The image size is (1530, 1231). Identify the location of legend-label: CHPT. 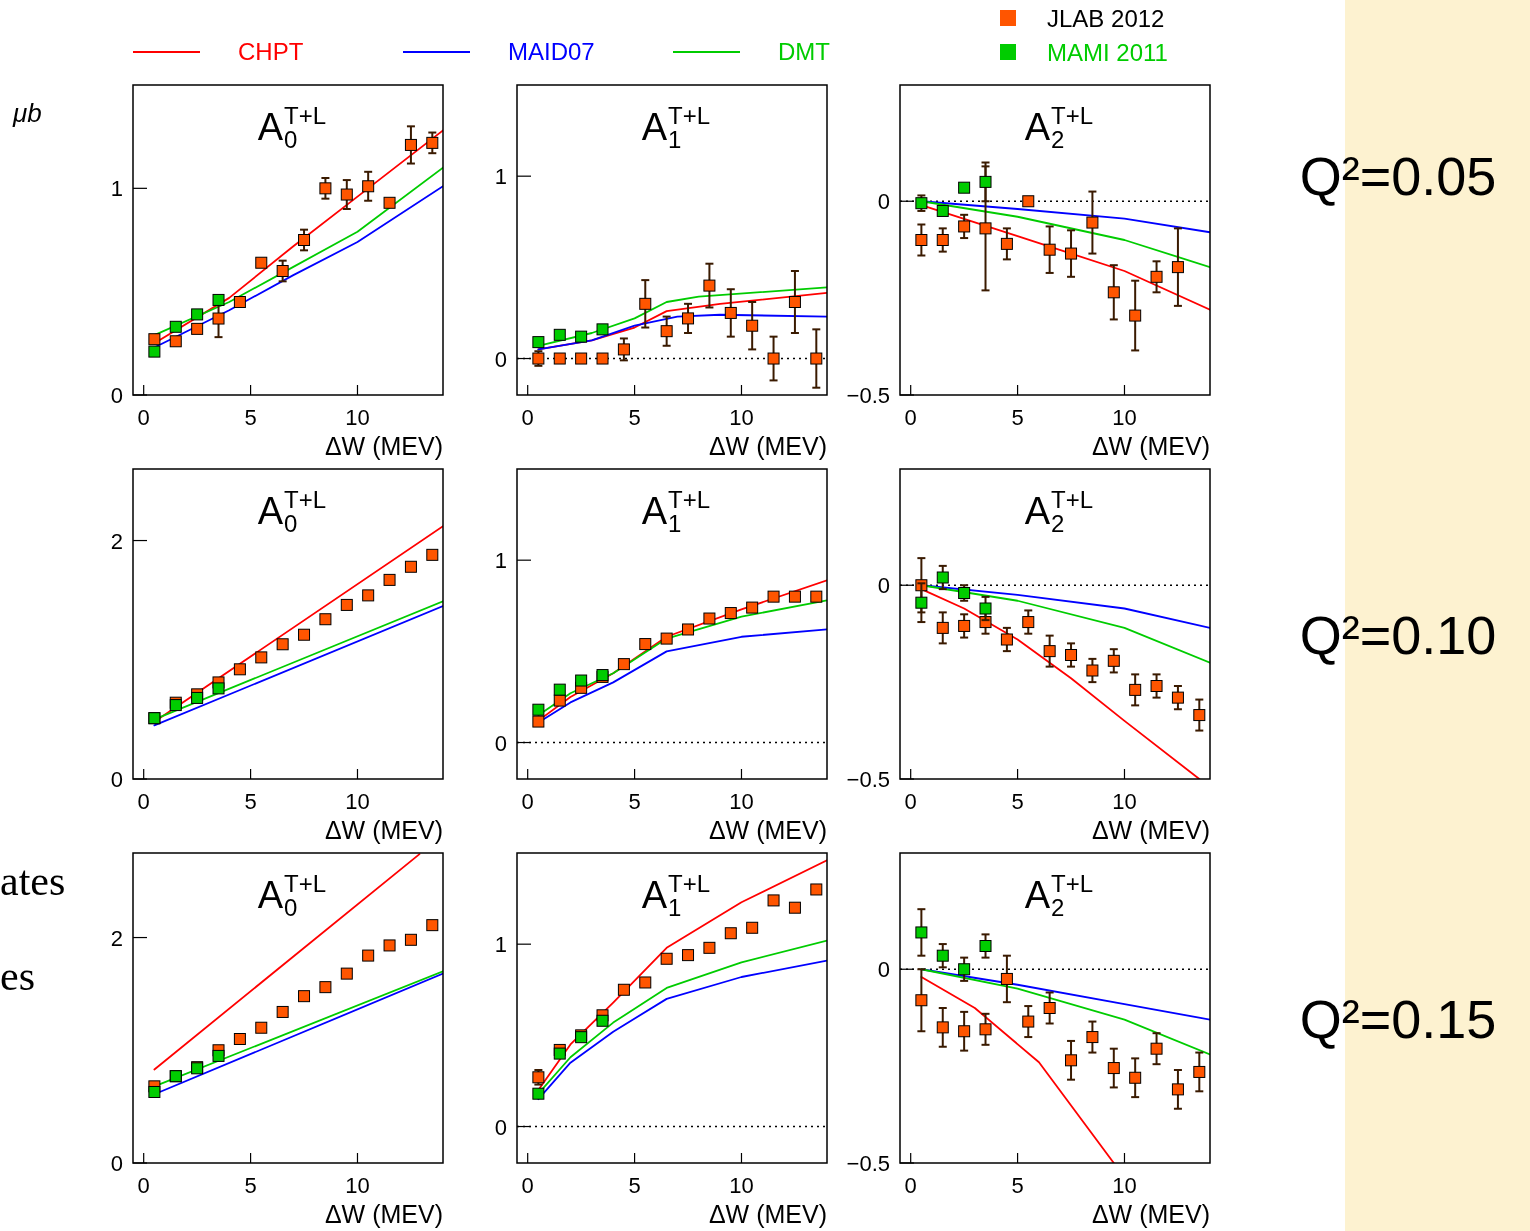
(271, 51).